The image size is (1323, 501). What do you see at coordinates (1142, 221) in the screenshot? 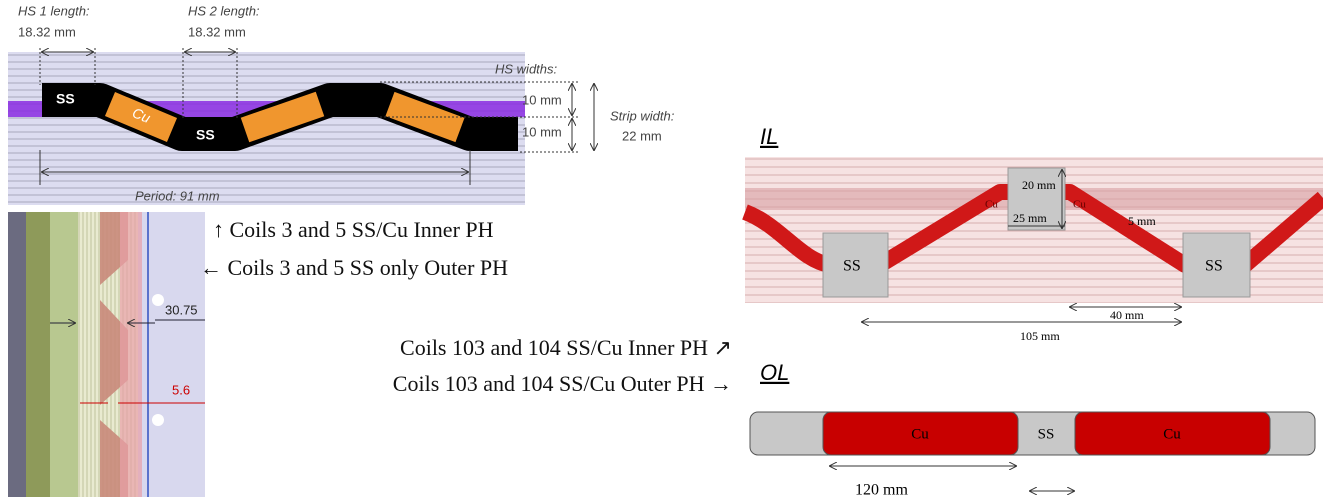
I see `dim-label: 5 mm` at bounding box center [1142, 221].